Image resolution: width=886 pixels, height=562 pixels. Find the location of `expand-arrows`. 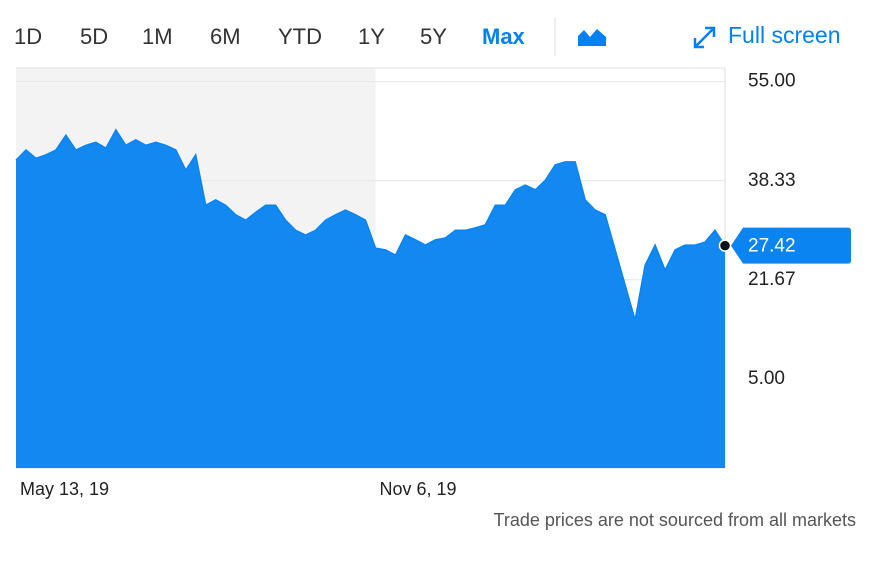

expand-arrows is located at coordinates (704, 37).